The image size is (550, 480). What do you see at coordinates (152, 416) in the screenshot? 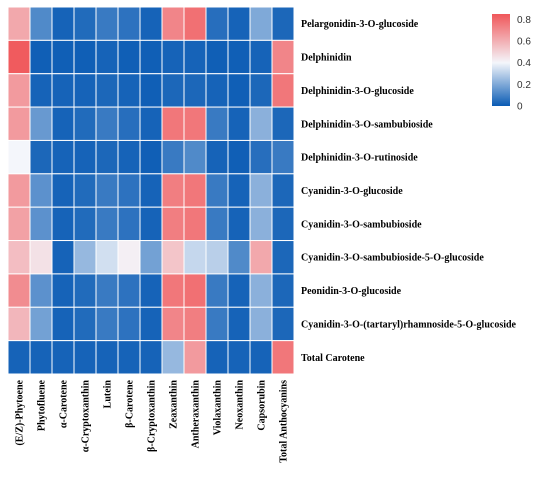
I see `column-label: β-Cryptoxanthin` at bounding box center [152, 416].